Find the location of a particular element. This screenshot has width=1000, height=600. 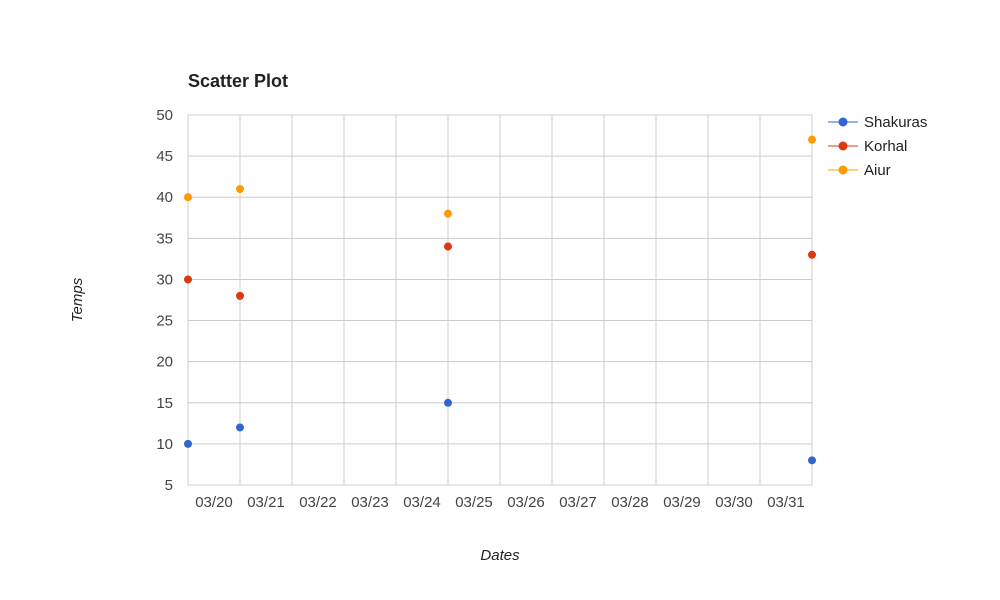

y-axis-ticks: 5 10 15 20 25 30 35 40 45 50 is located at coordinates (164, 300).